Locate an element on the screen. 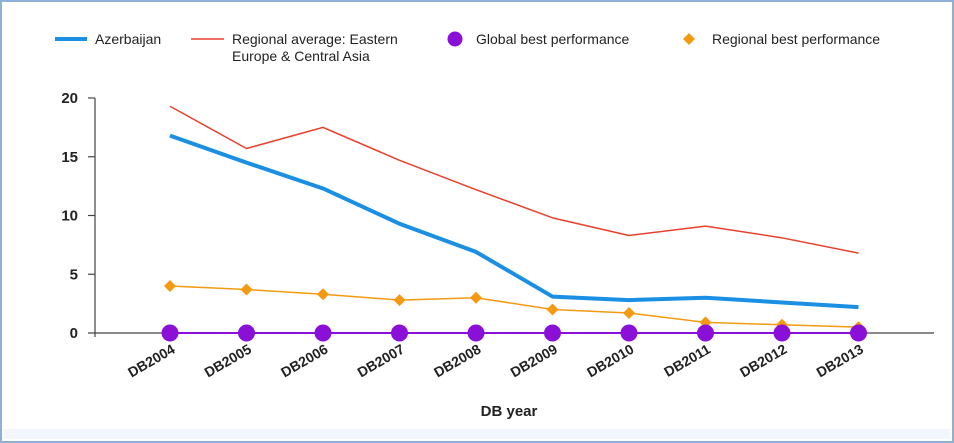  x-tick-label: DB2008 is located at coordinates (457, 361).